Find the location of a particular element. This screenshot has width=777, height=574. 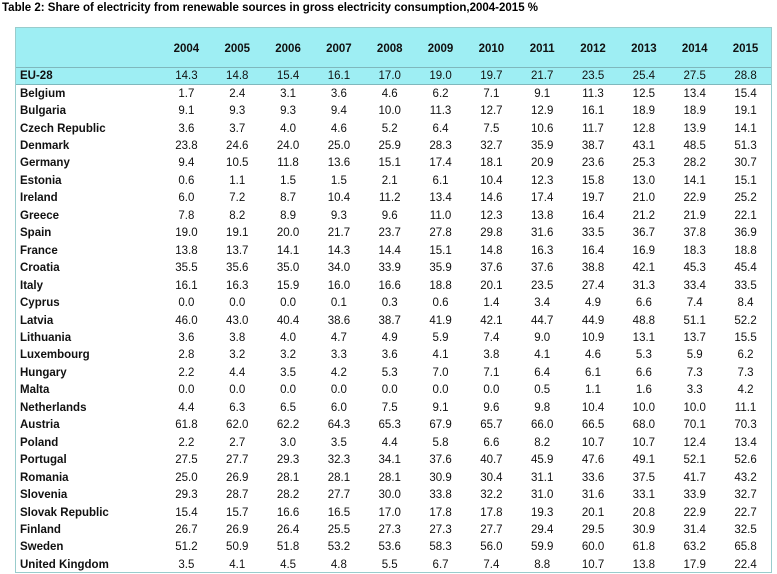

table-cell: 32.7 is located at coordinates (491, 146).